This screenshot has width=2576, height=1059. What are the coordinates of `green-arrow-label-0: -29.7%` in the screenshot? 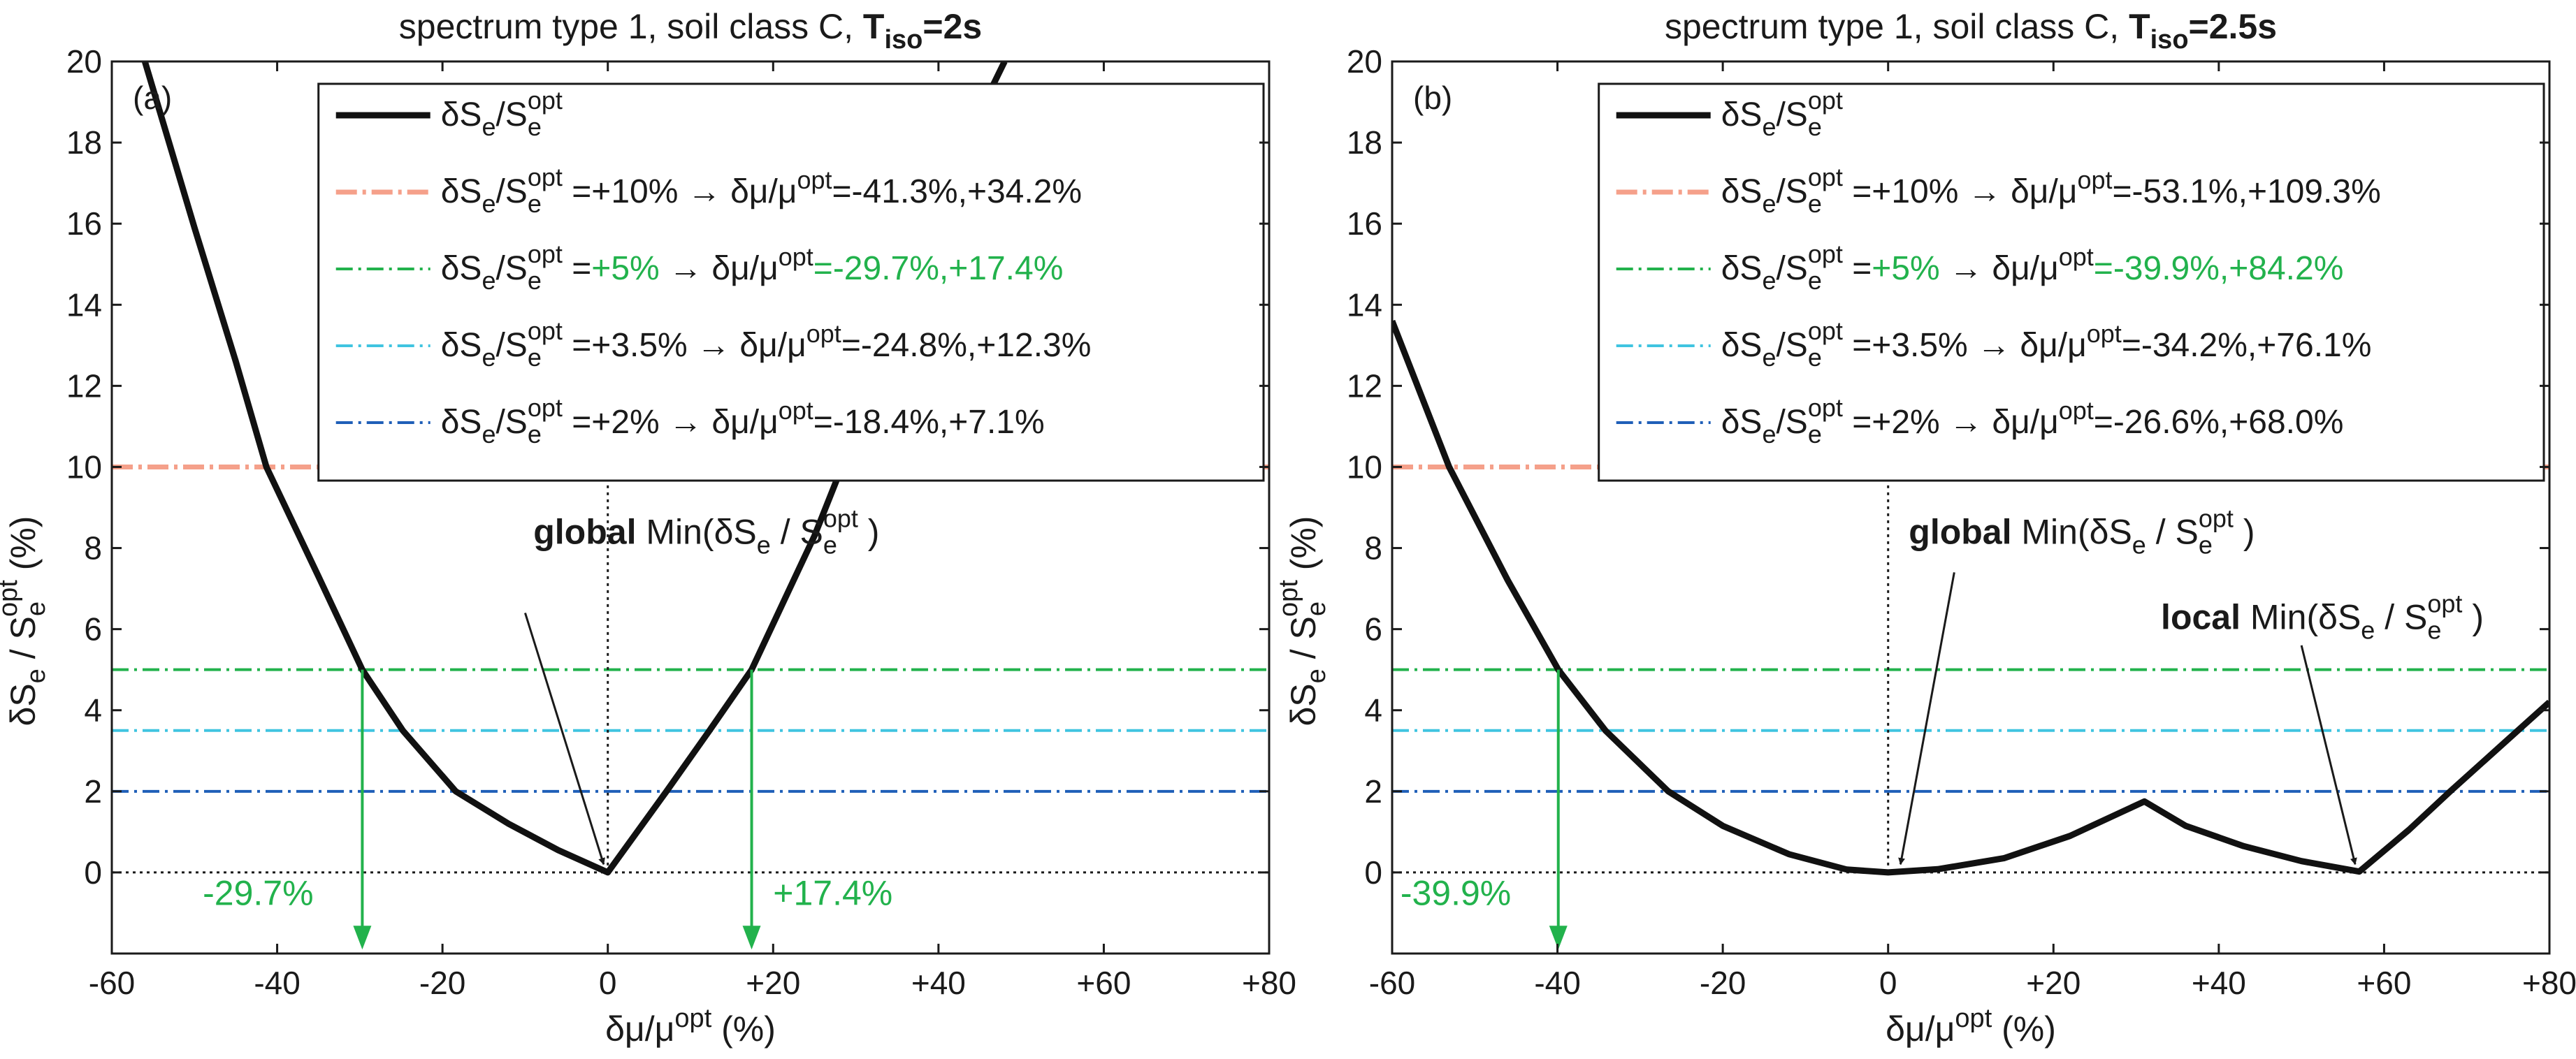 It's located at (258, 892).